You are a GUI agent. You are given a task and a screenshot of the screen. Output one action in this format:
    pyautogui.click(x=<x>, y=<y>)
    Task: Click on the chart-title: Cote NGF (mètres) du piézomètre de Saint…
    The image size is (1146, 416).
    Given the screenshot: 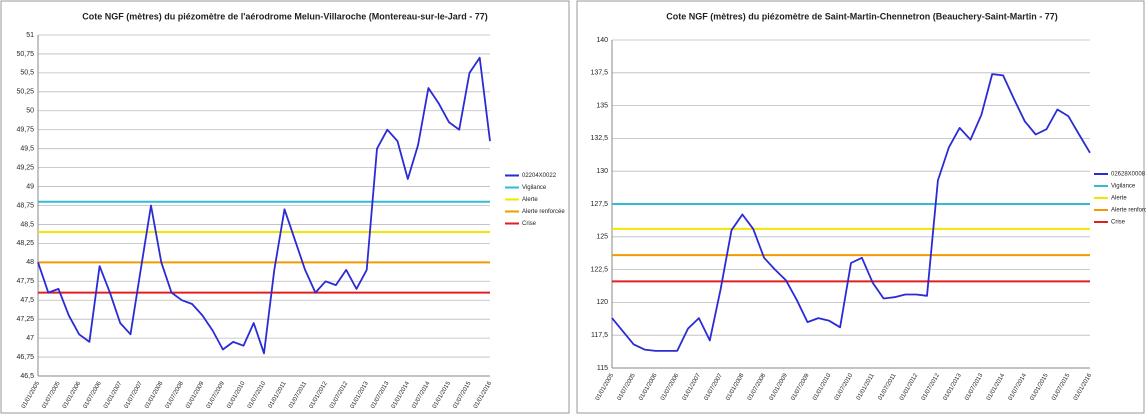 What is the action you would take?
    pyautogui.click(x=862, y=16)
    